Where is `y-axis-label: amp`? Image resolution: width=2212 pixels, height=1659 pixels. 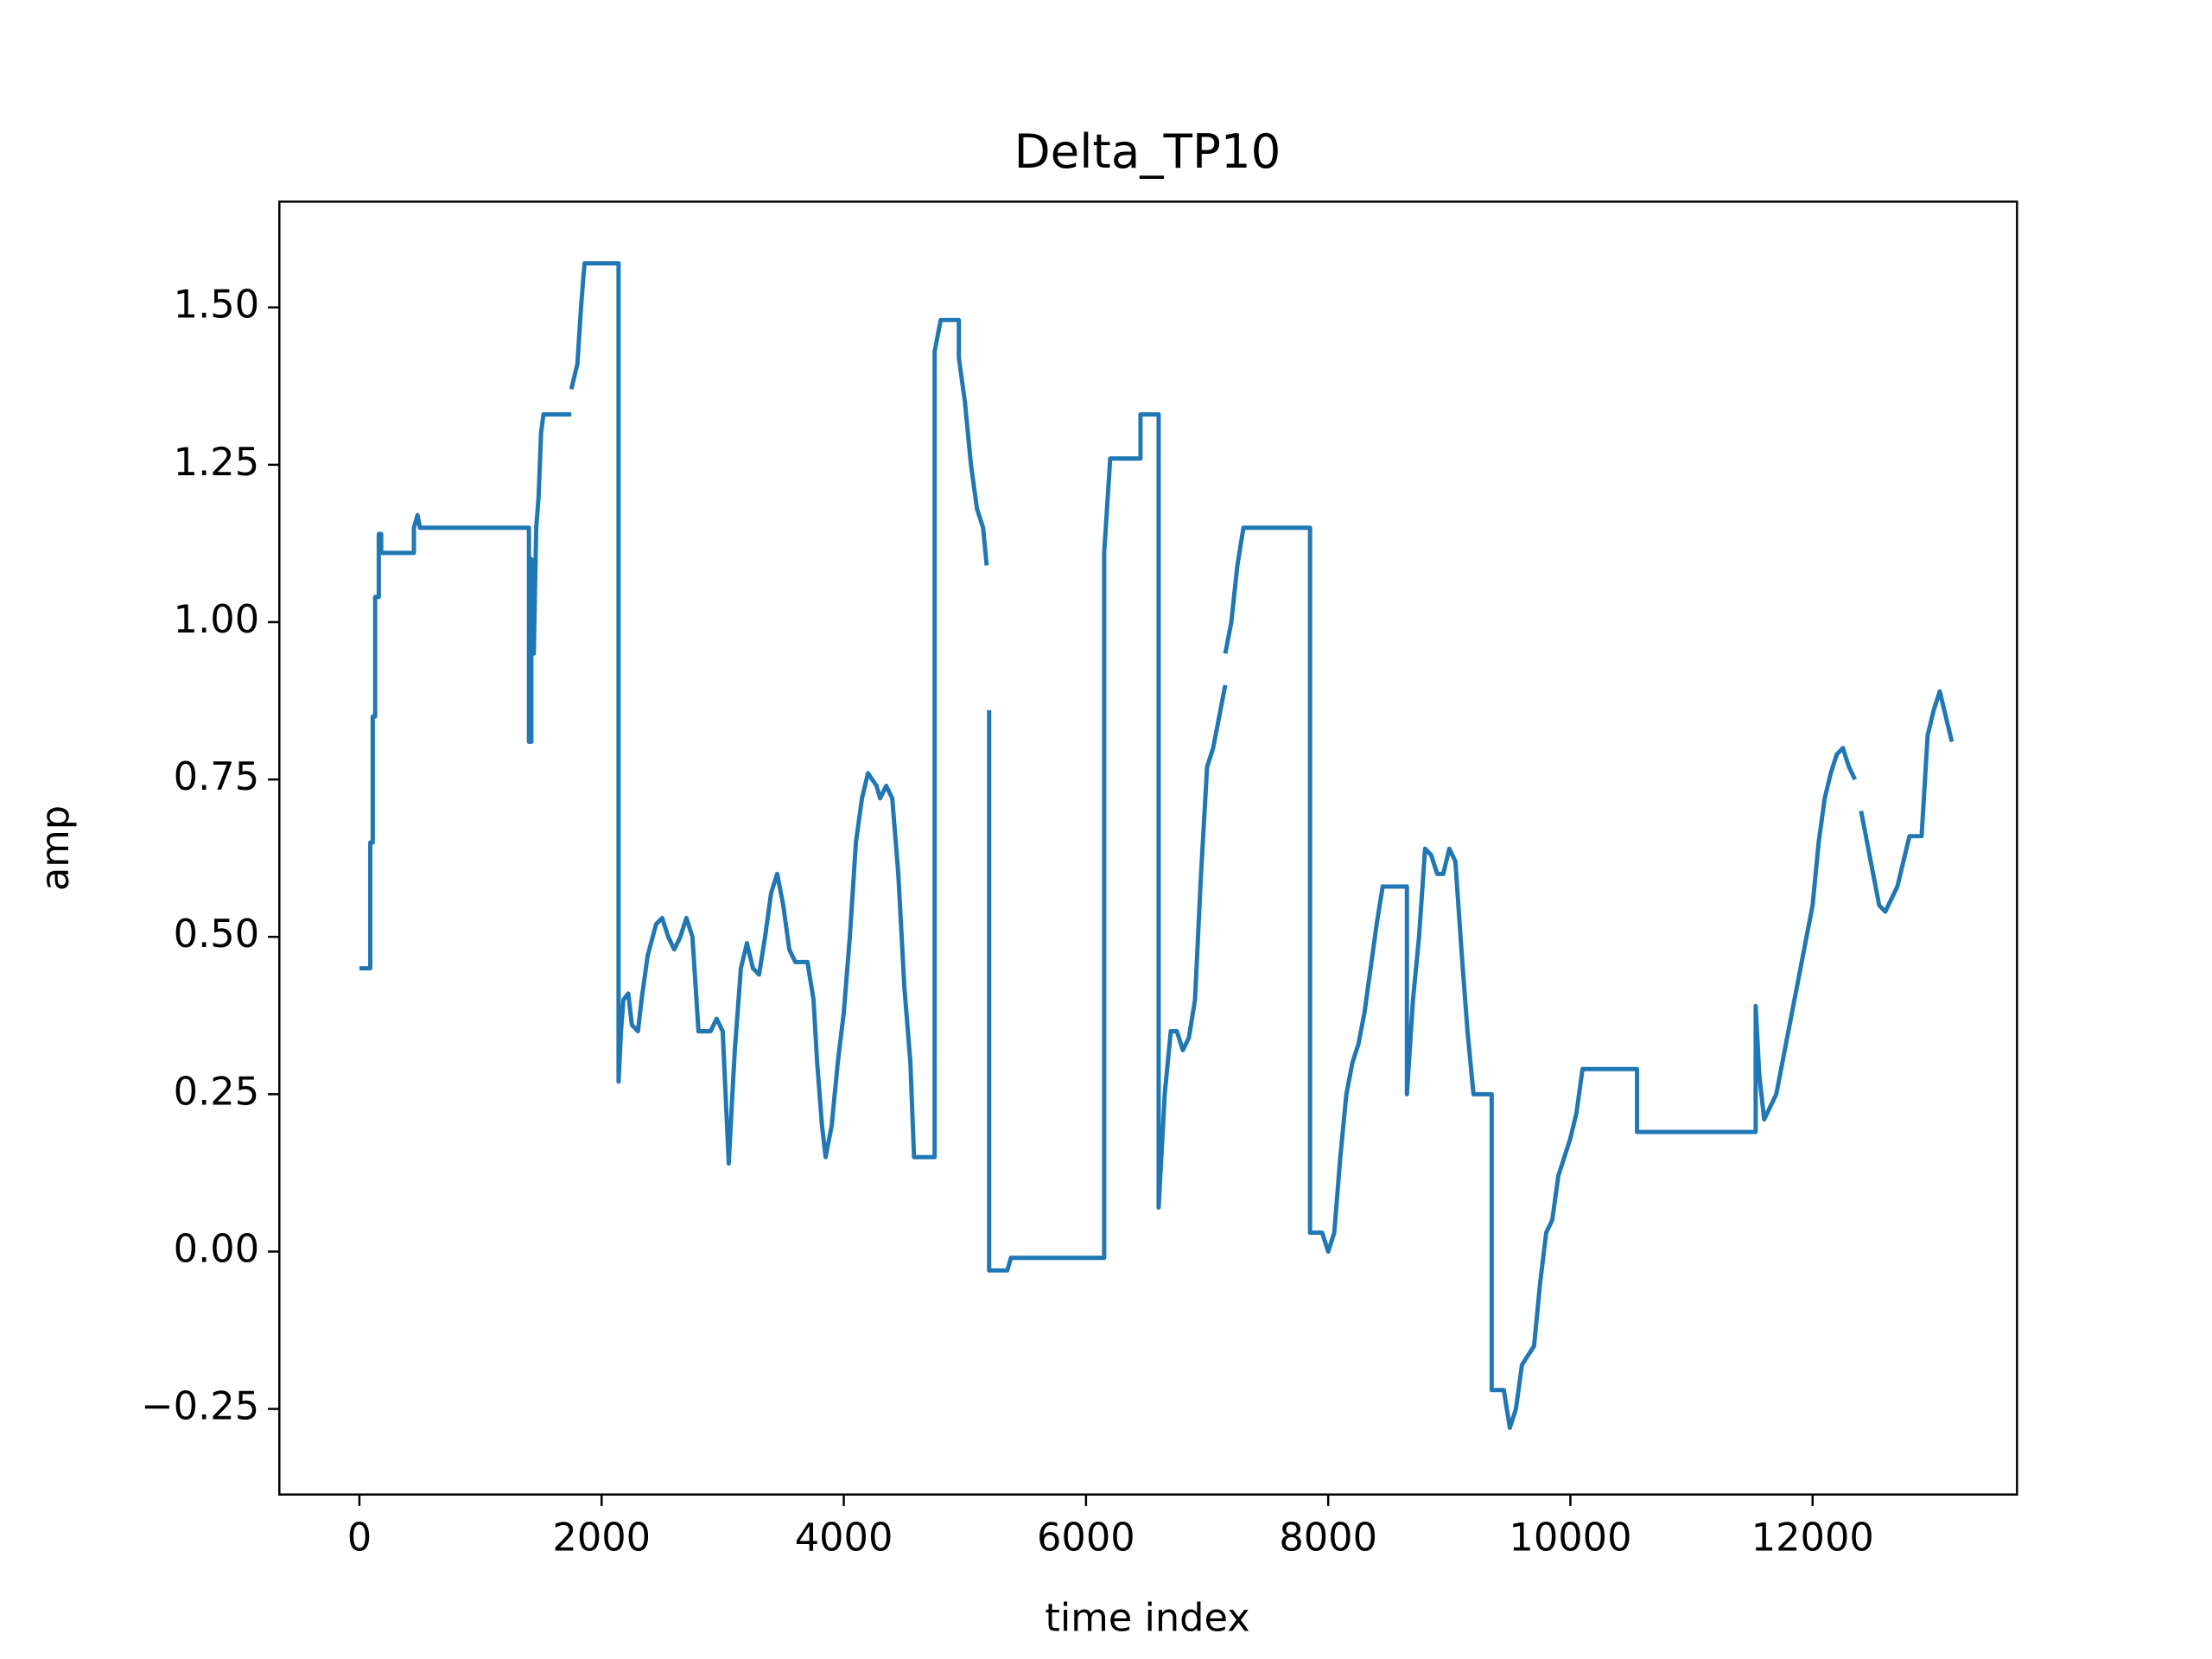
y-axis-label: amp is located at coordinates (55, 848).